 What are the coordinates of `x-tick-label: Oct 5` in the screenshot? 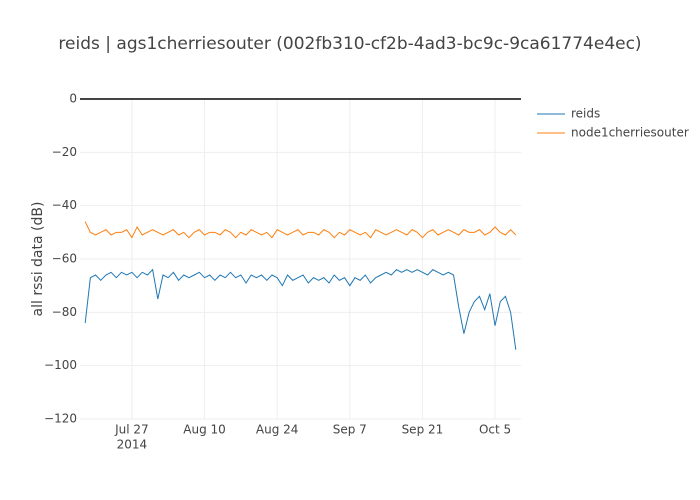 It's located at (495, 430).